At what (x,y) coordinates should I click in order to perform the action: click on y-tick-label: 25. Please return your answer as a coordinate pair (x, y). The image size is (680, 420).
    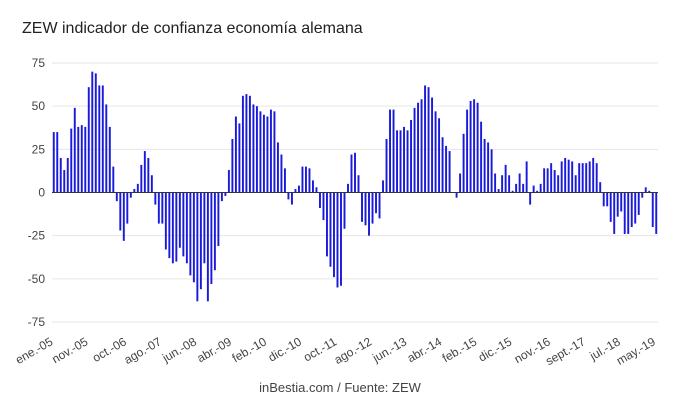
    Looking at the image, I should click on (39, 149).